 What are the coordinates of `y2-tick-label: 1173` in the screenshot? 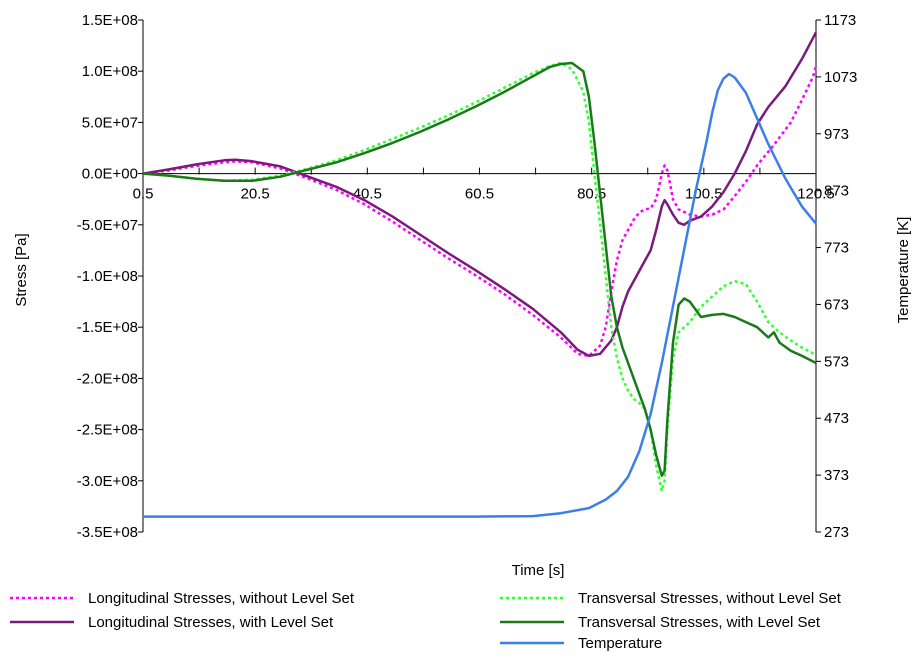 It's located at (840, 20).